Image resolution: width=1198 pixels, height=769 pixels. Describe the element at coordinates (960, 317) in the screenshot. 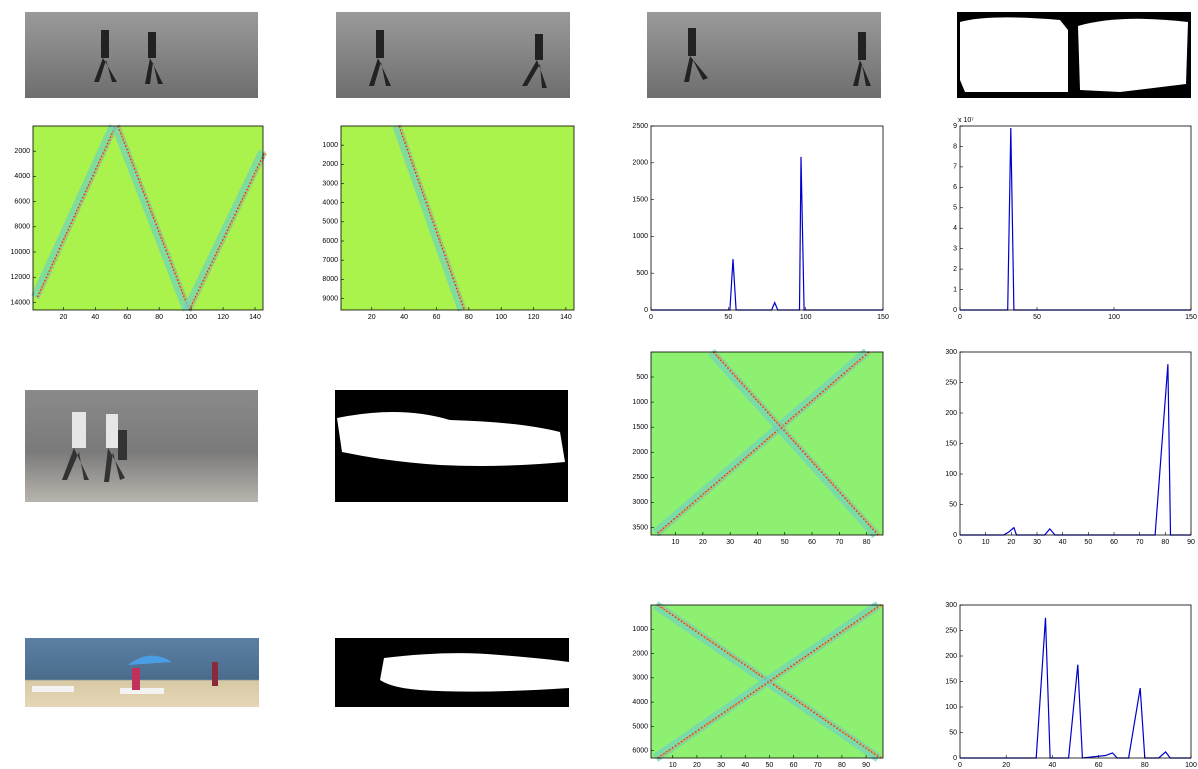

I see `x-tick-label: 0` at that location.